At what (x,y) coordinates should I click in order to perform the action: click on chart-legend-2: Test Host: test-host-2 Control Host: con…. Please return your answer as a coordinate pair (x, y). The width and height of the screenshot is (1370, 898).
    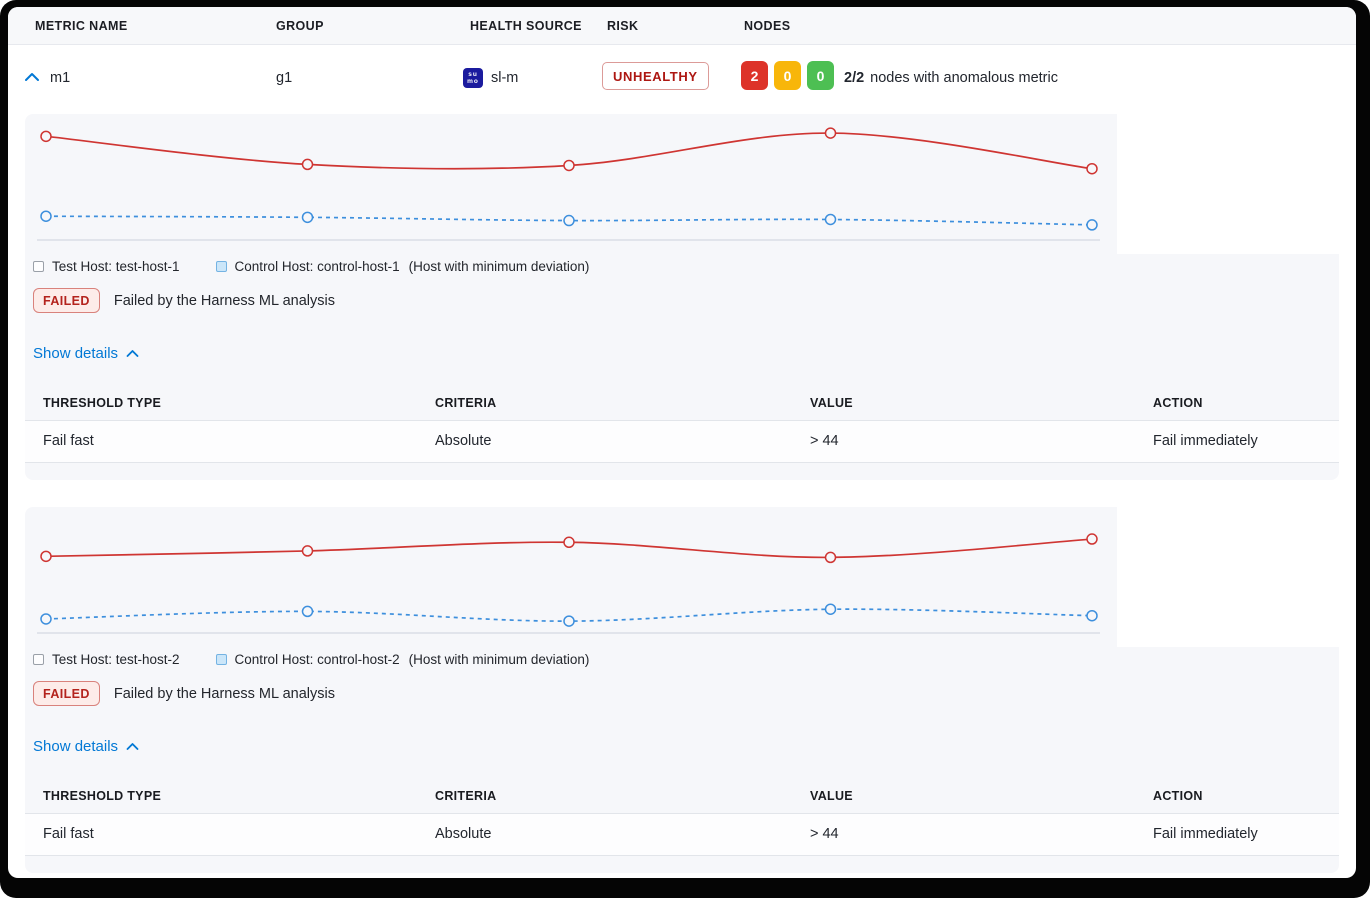
    Looking at the image, I should click on (686, 659).